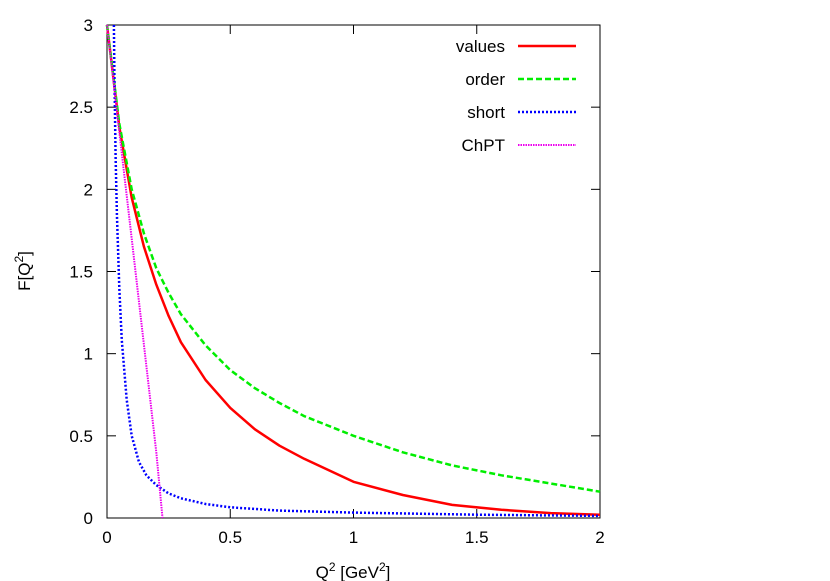 The height and width of the screenshot is (581, 830). What do you see at coordinates (81, 436) in the screenshot?
I see `y-tick-label: 0.5` at bounding box center [81, 436].